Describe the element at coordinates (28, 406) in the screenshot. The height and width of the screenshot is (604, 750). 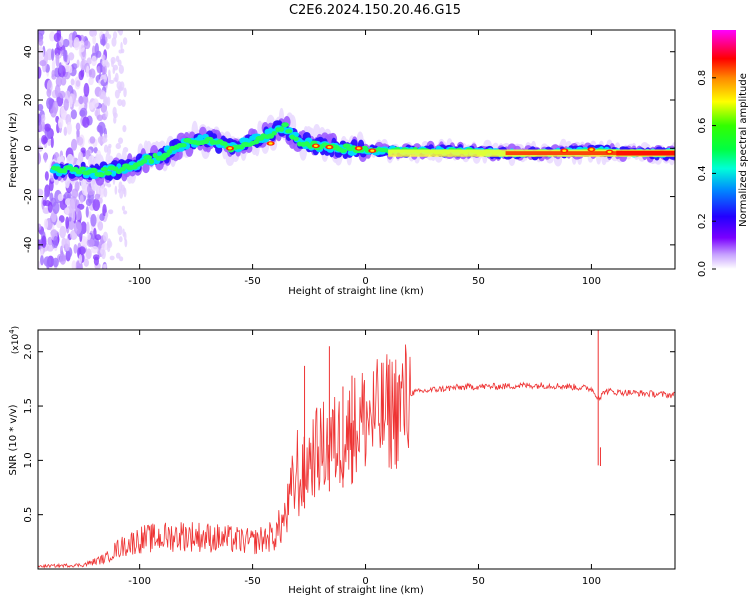
I see `y-tick-label: 1.5` at that location.